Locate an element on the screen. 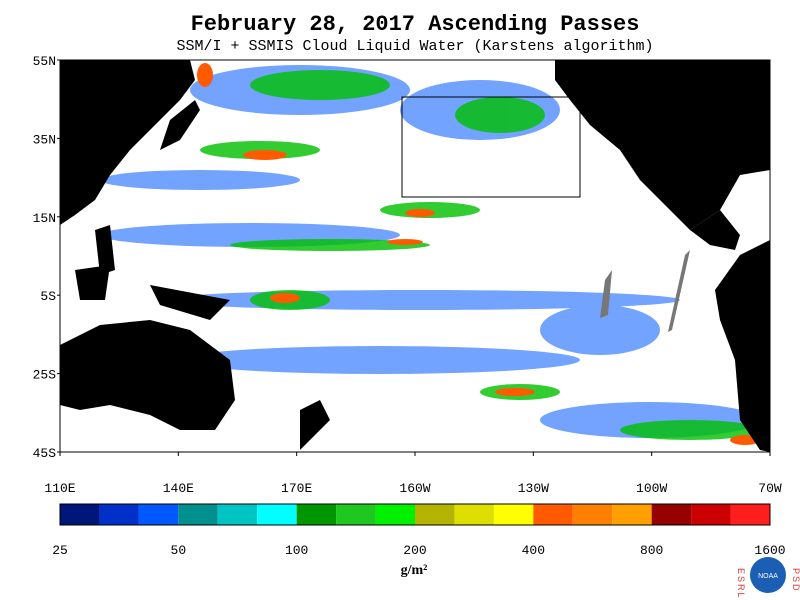 This screenshot has height=600, width=800. lat-label: 45S is located at coordinates (45, 453).